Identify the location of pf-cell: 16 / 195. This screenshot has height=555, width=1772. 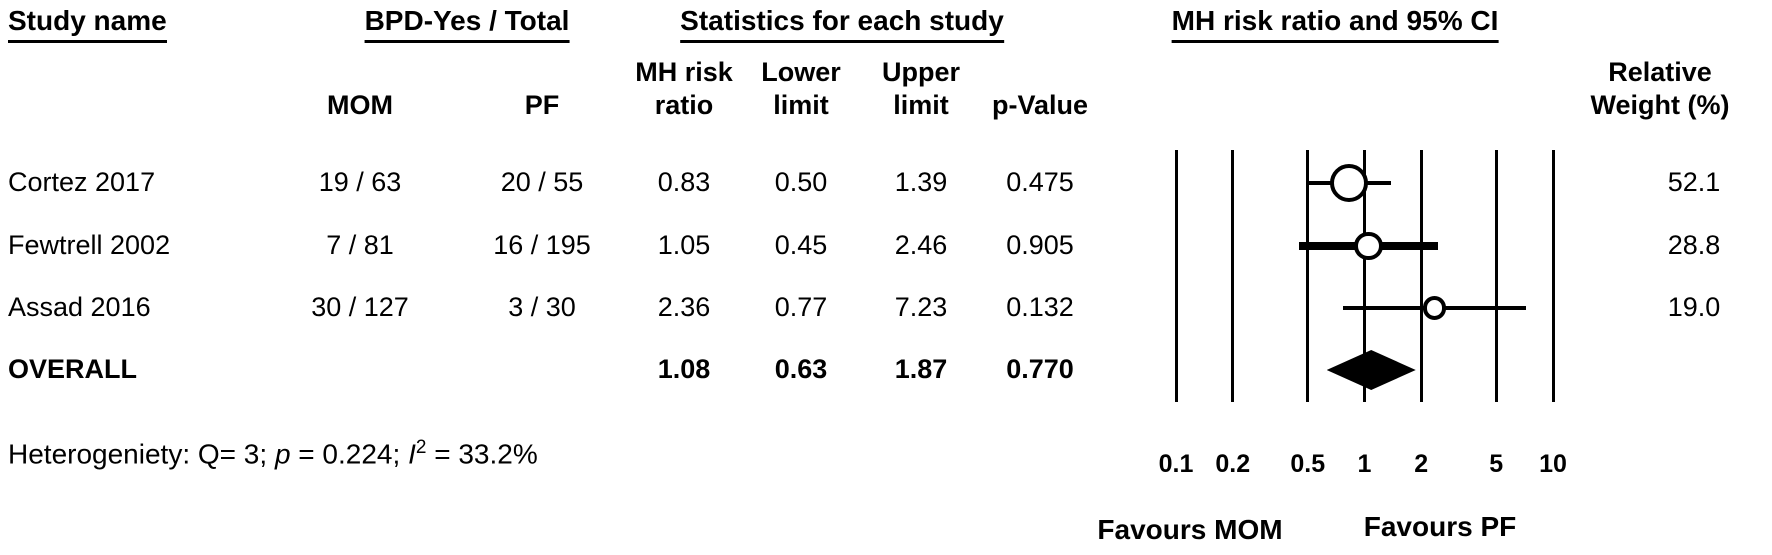
(542, 245).